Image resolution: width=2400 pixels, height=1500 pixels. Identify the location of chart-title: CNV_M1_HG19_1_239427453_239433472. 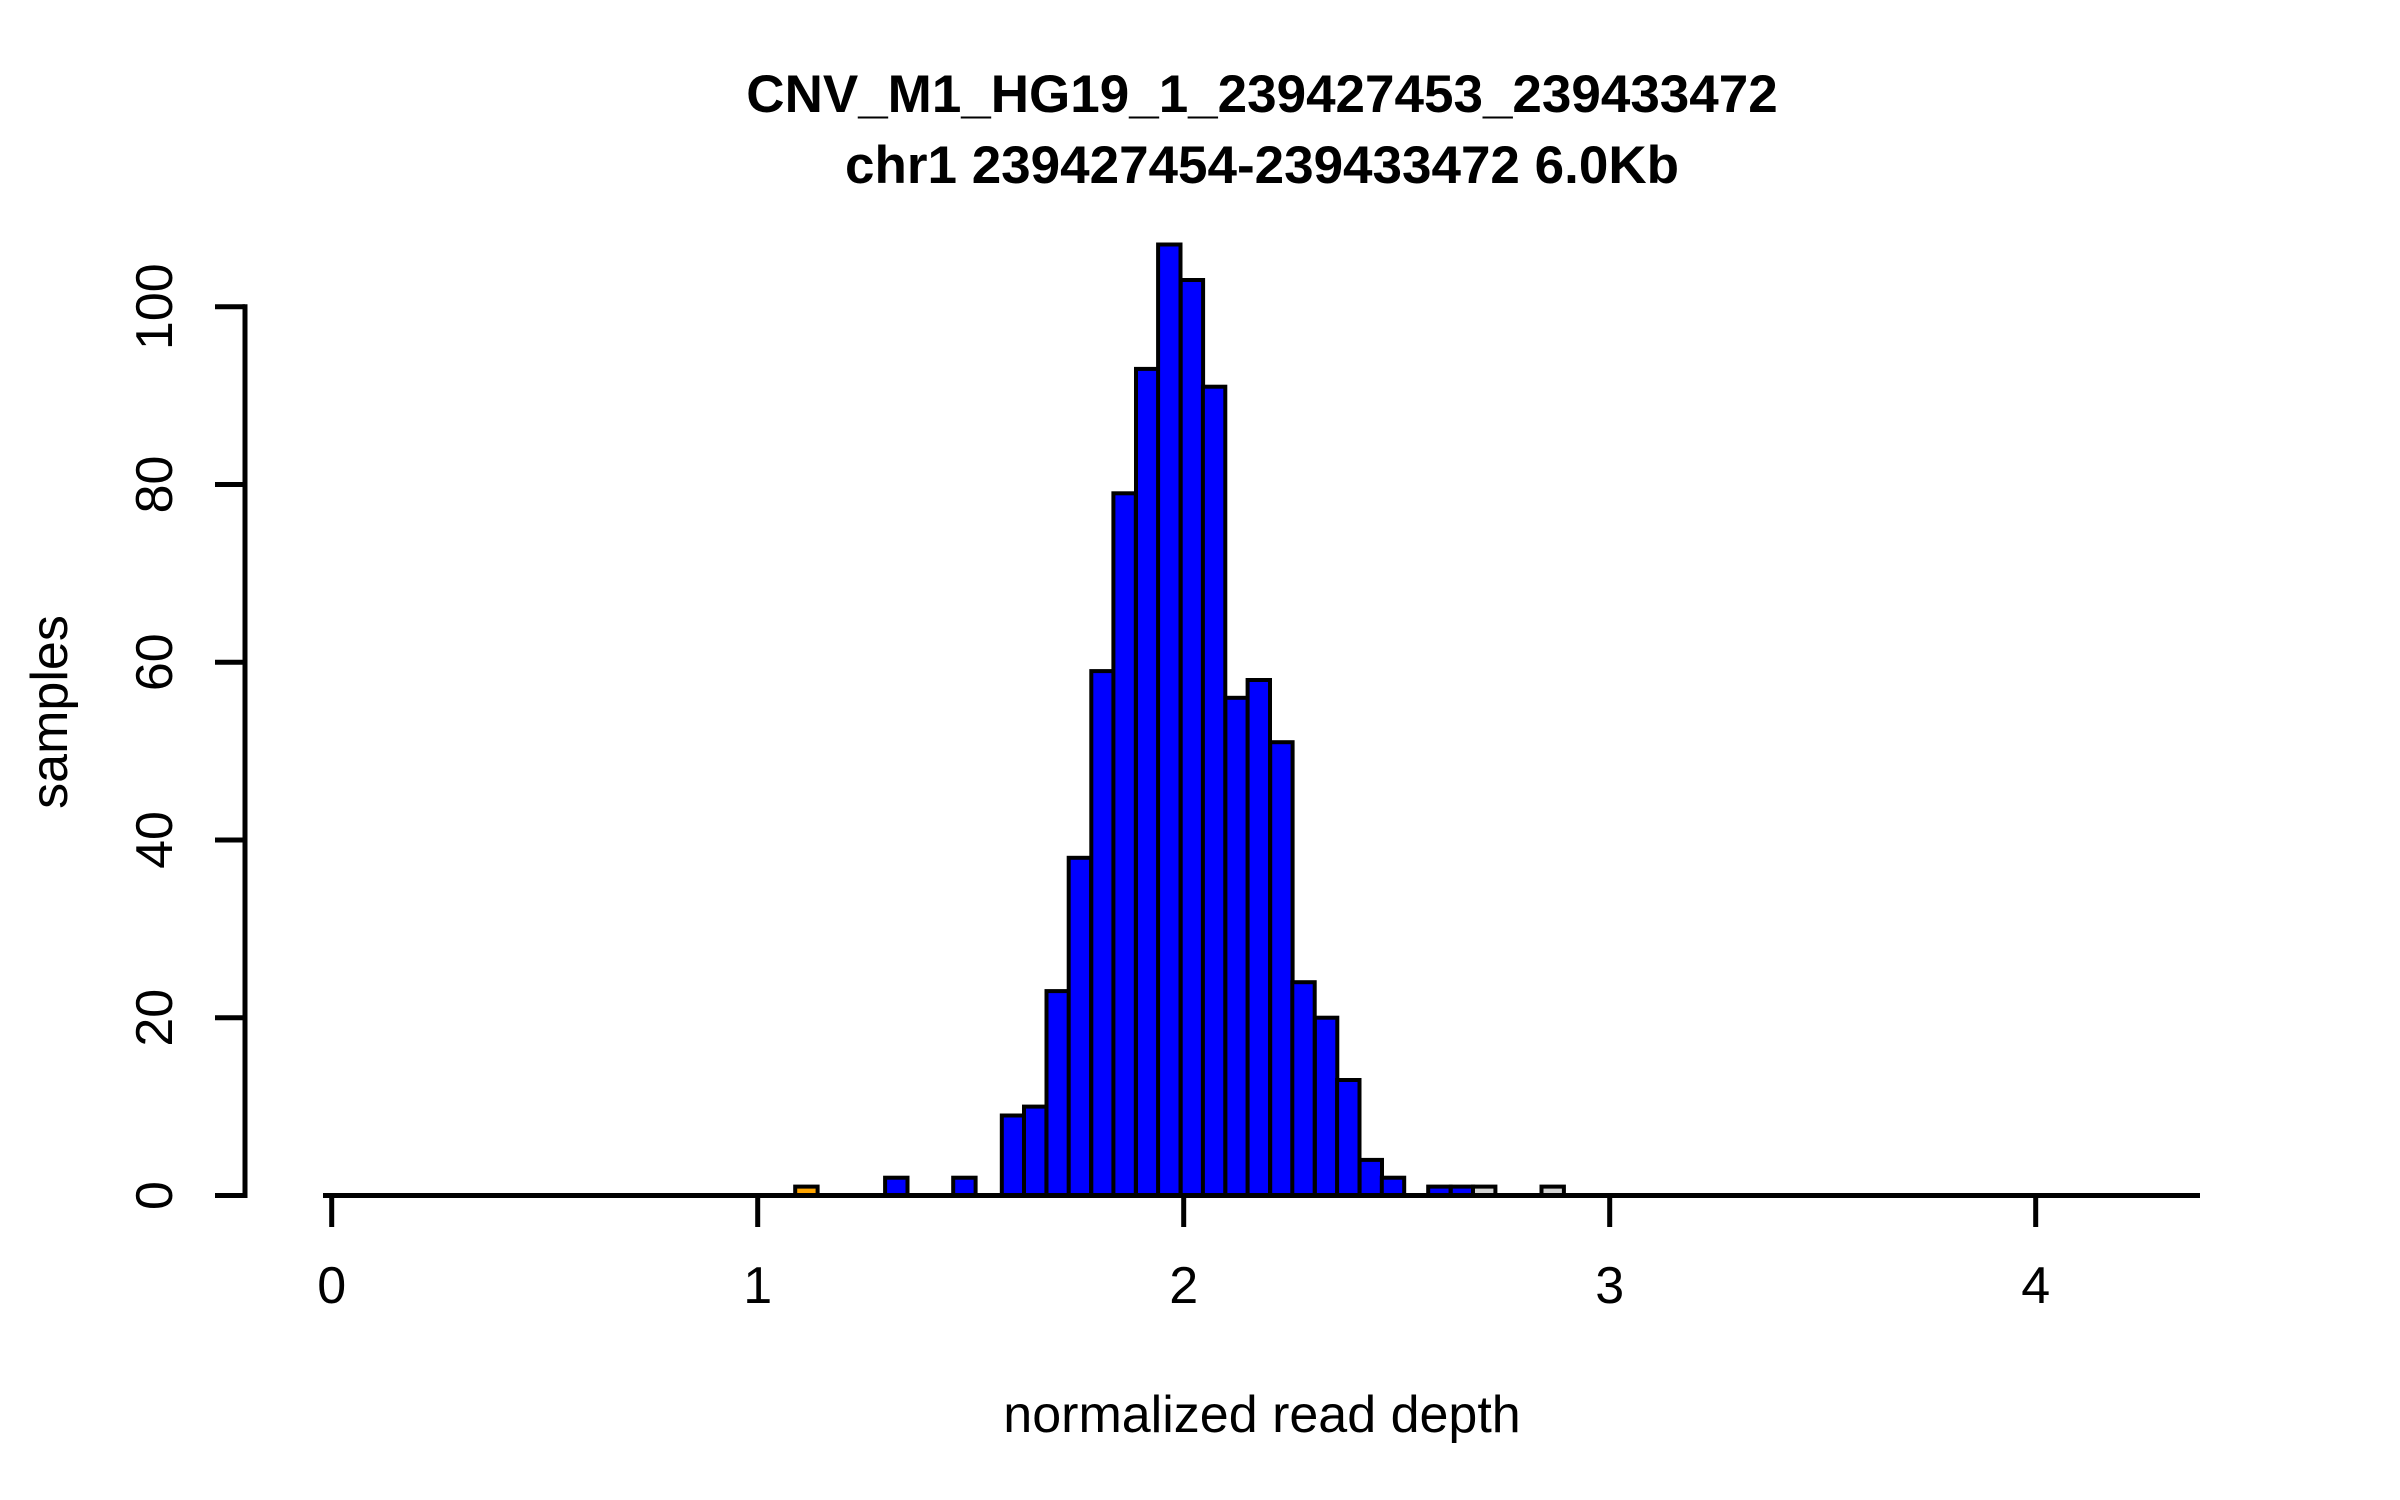
(1261, 94).